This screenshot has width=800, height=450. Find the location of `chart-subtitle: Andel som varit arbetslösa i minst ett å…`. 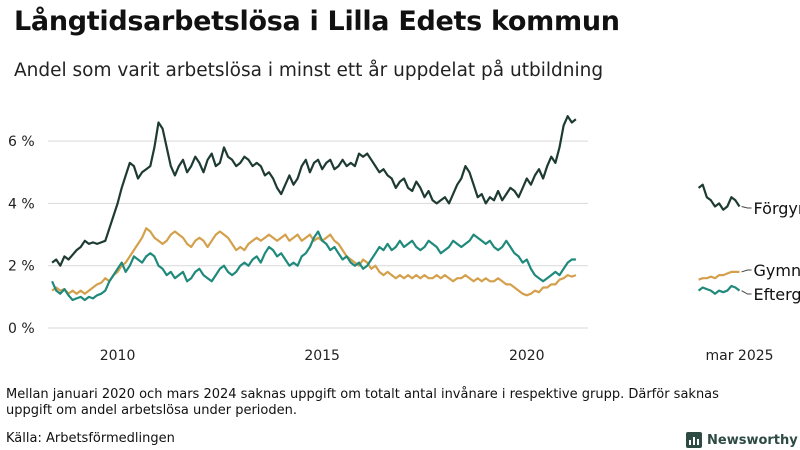

chart-subtitle: Andel som varit arbetslösa i minst ett å… is located at coordinates (309, 70).